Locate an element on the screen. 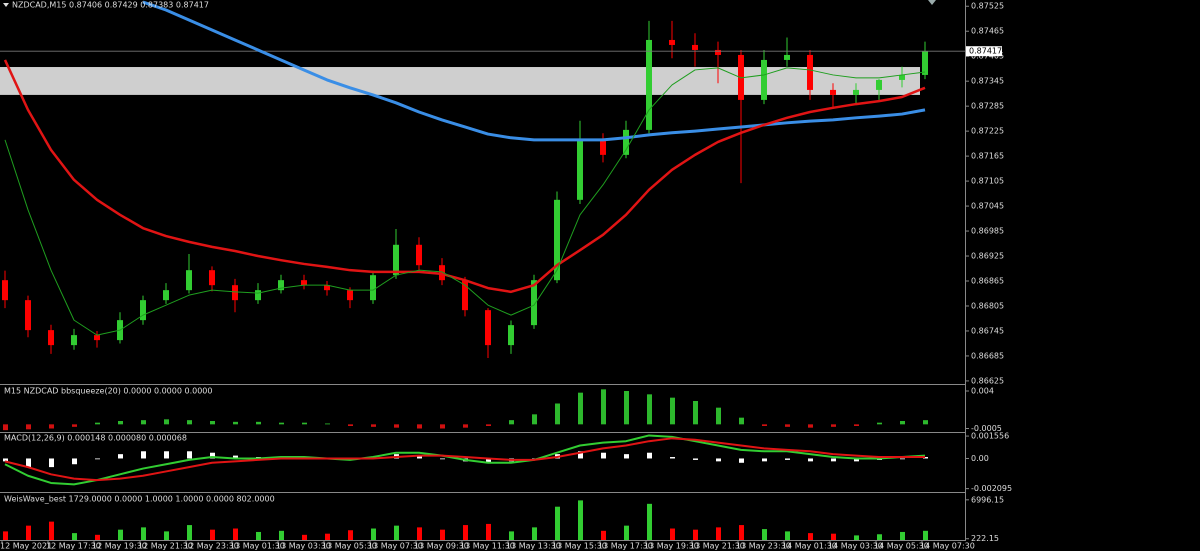  x-tick-label: 13 May 03:30 is located at coordinates (303, 546).